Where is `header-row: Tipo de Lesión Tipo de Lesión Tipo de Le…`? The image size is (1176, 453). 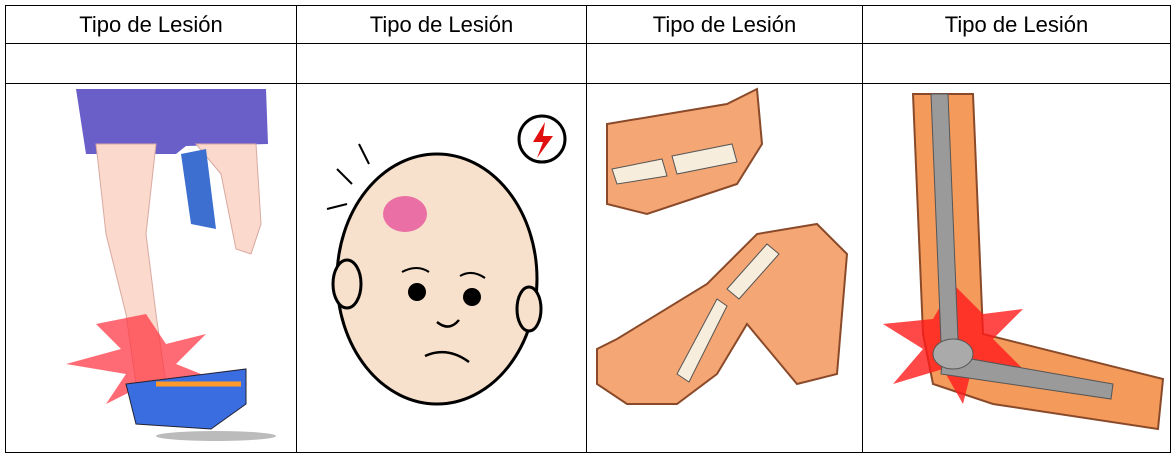
header-row: Tipo de Lesión Tipo de Lesión Tipo de Le… is located at coordinates (588, 24).